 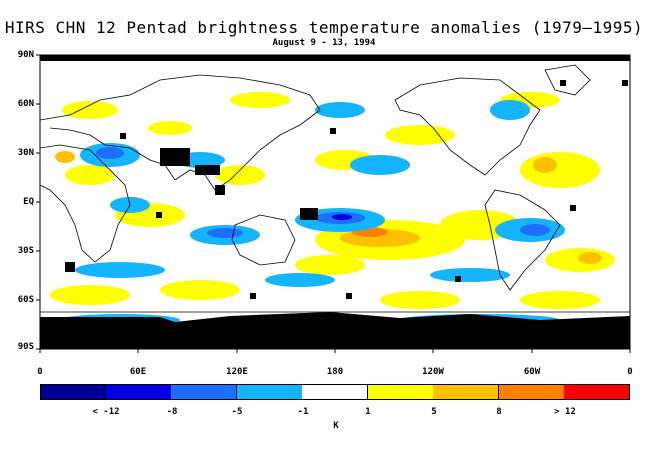 I want to click on lon-label: 60E, so click(x=138, y=372).